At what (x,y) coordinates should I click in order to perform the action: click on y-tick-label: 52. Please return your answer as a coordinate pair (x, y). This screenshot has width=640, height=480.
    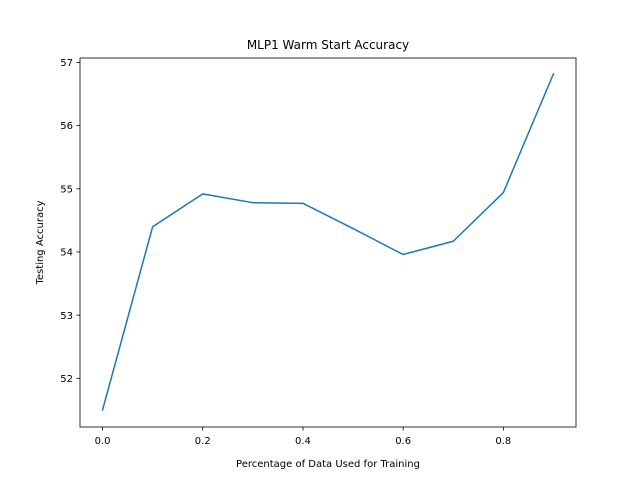
    Looking at the image, I should click on (66, 379).